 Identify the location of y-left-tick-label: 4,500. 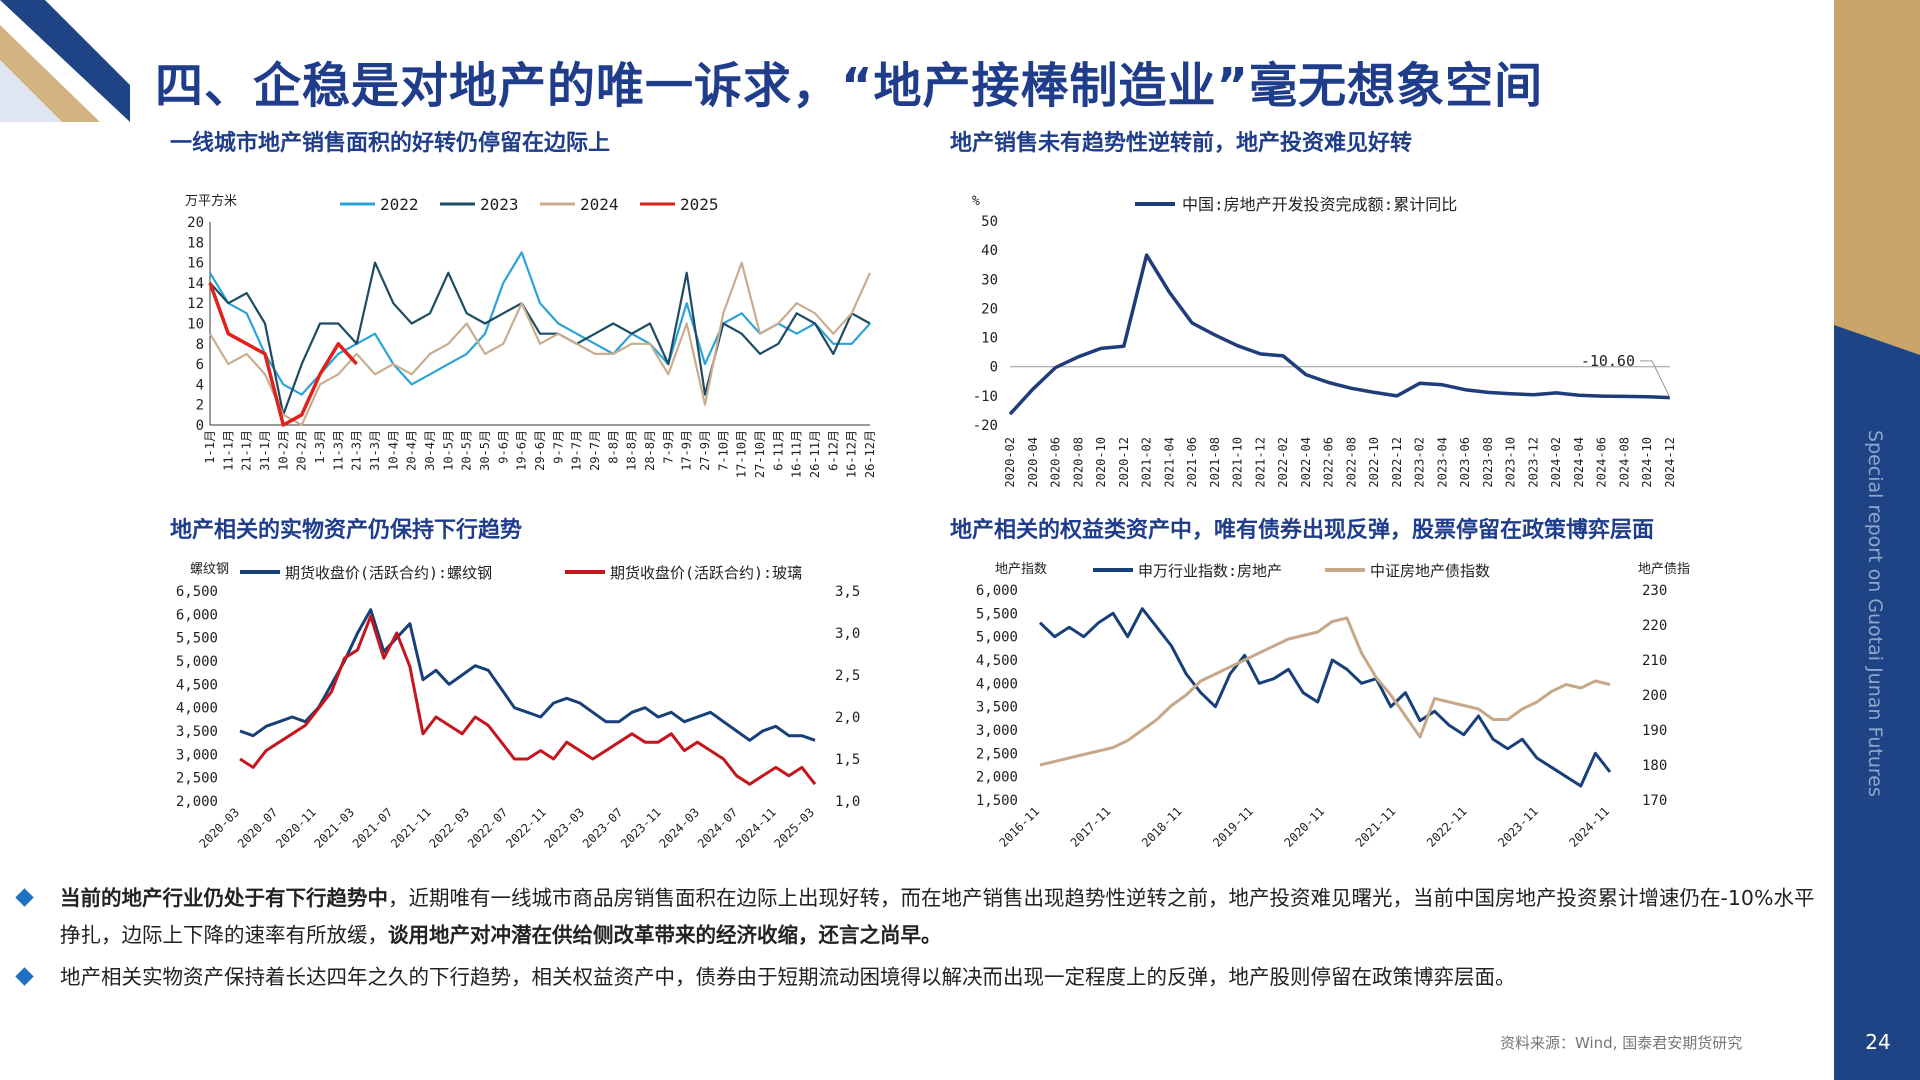
(997, 661).